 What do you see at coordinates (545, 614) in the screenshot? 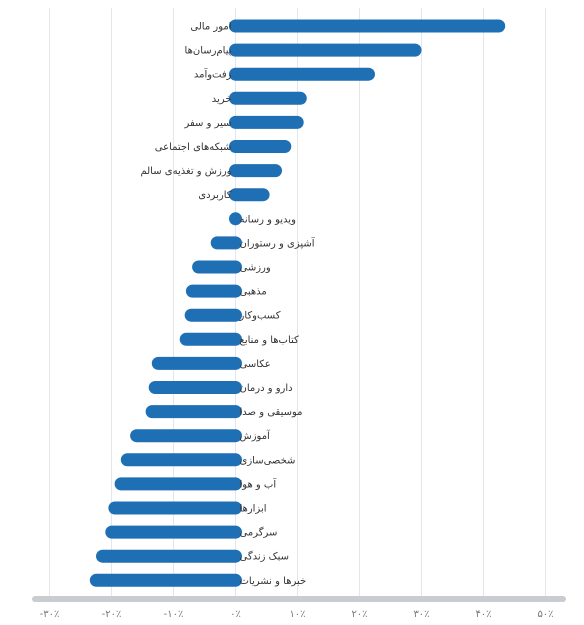
I see `x-tick-label: ۵۰٪` at bounding box center [545, 614].